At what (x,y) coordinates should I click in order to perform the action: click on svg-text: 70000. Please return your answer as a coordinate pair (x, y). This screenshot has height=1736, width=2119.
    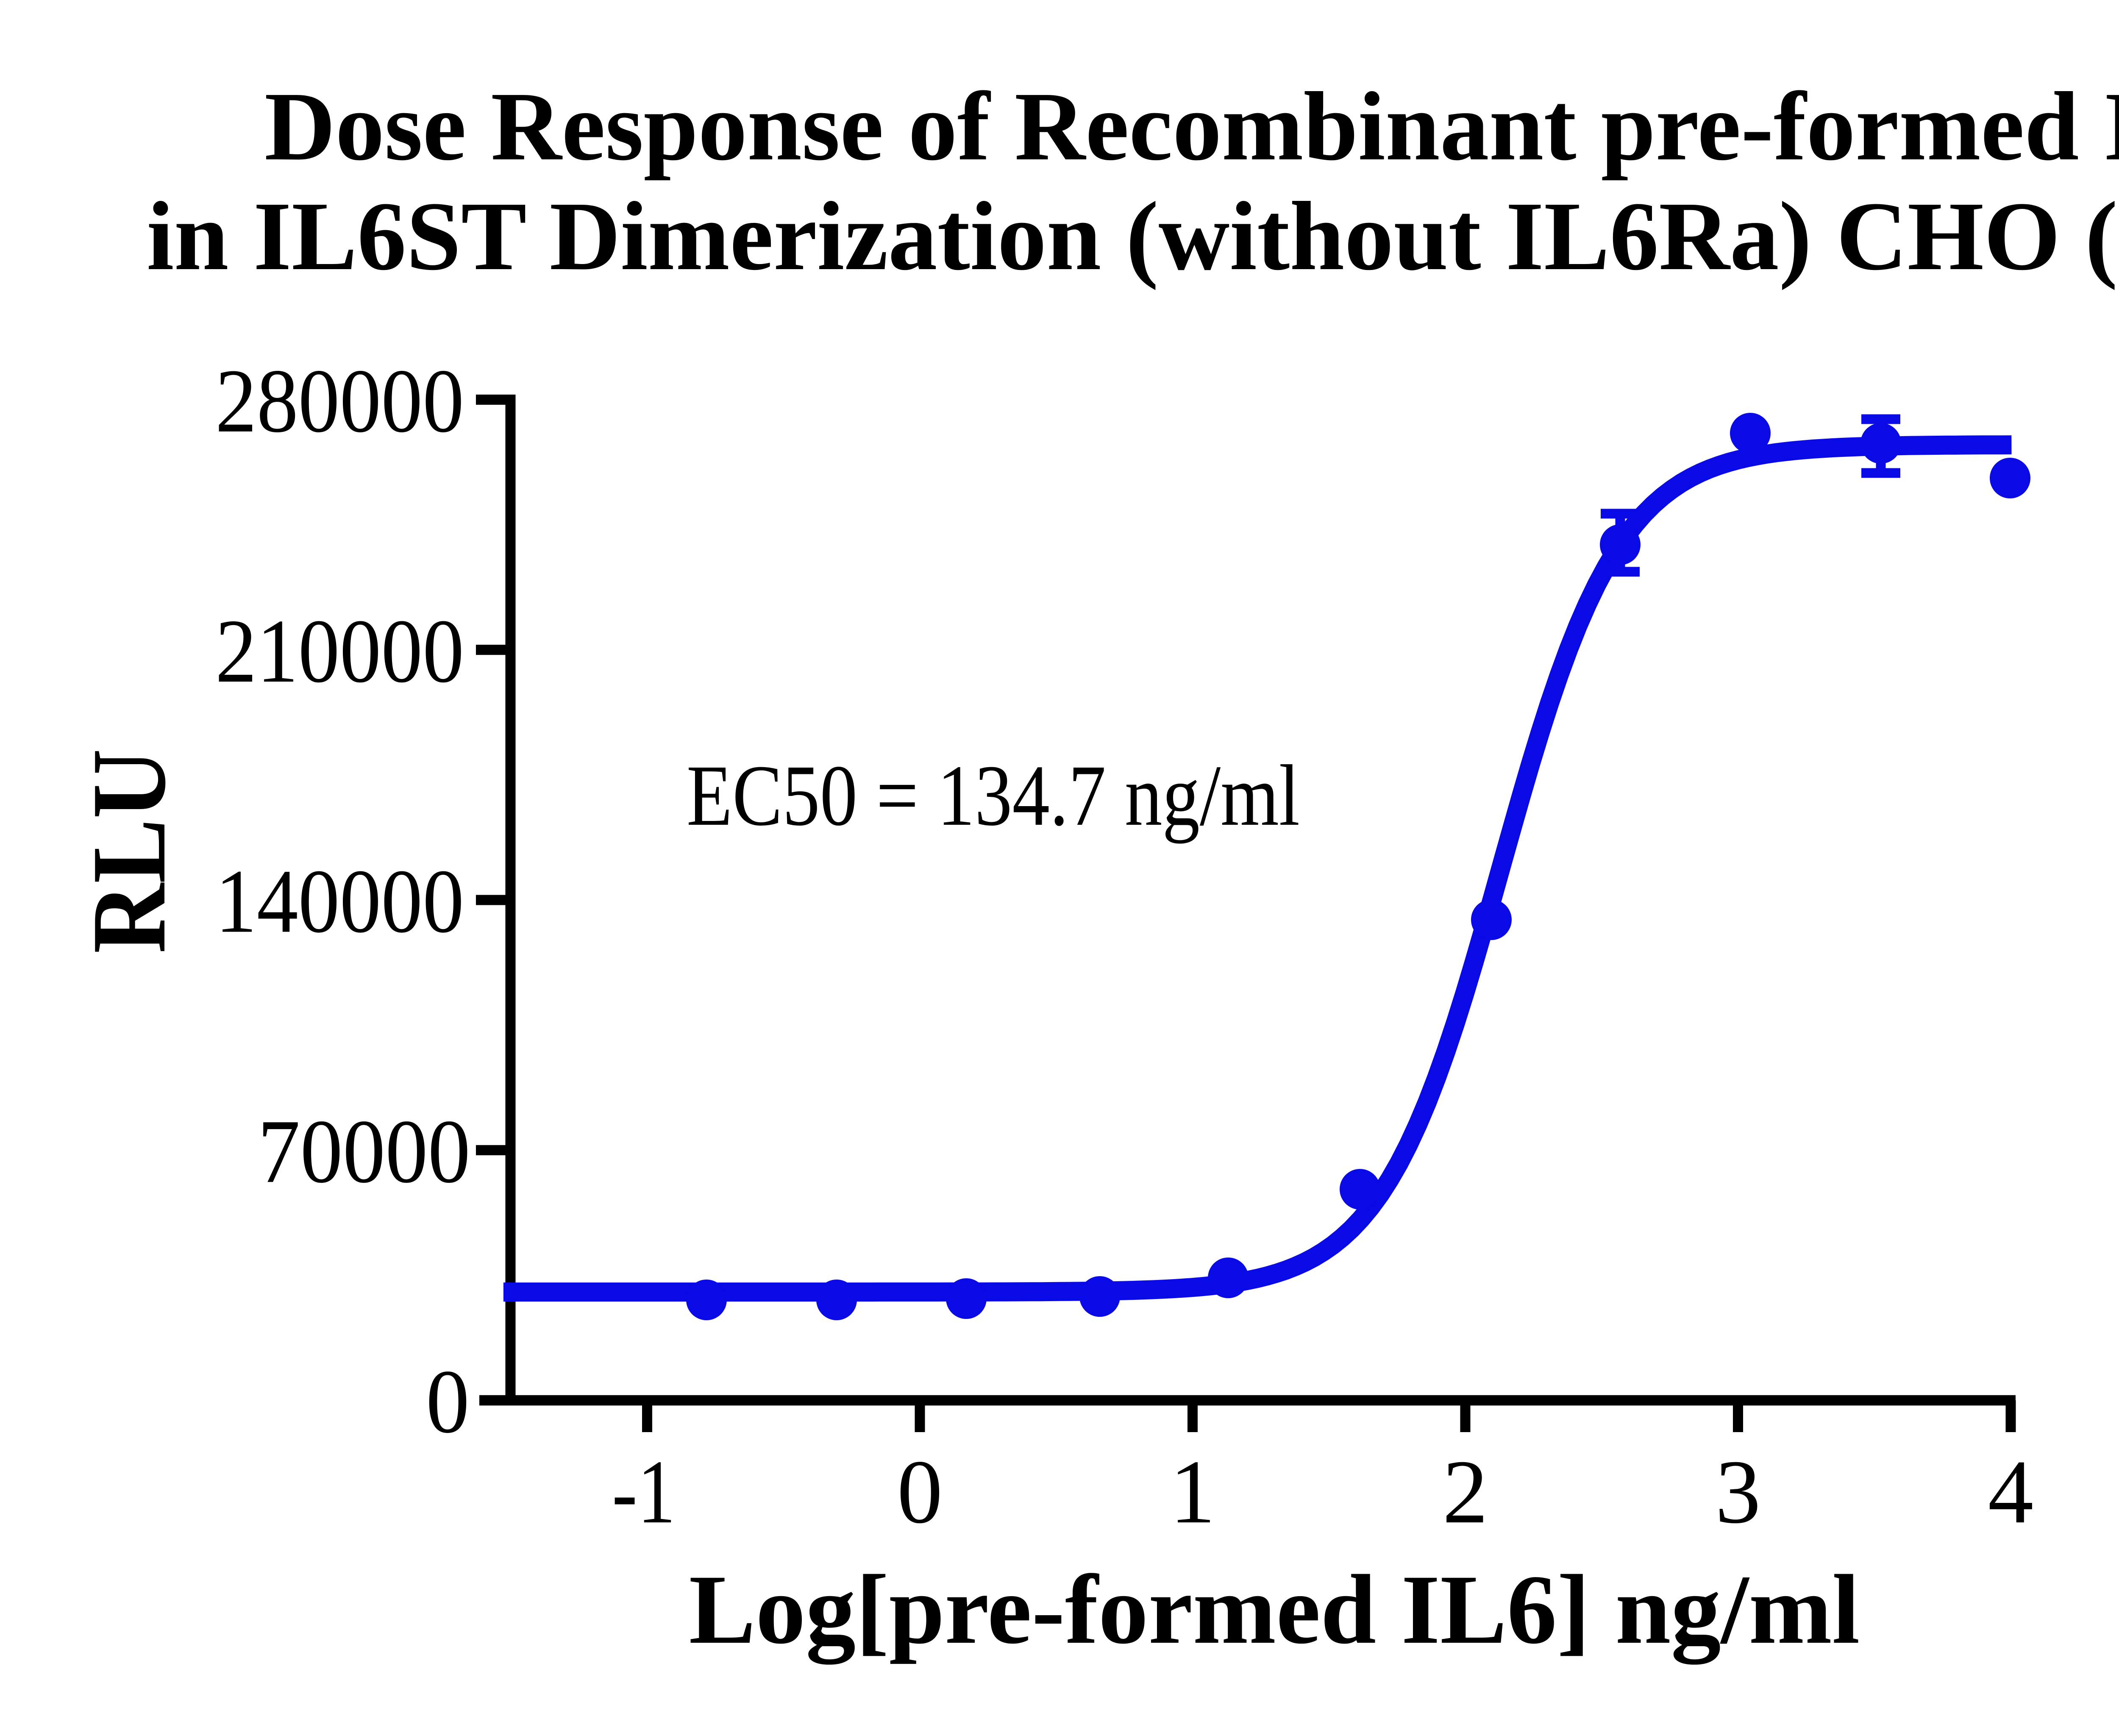
    Looking at the image, I should click on (364, 1151).